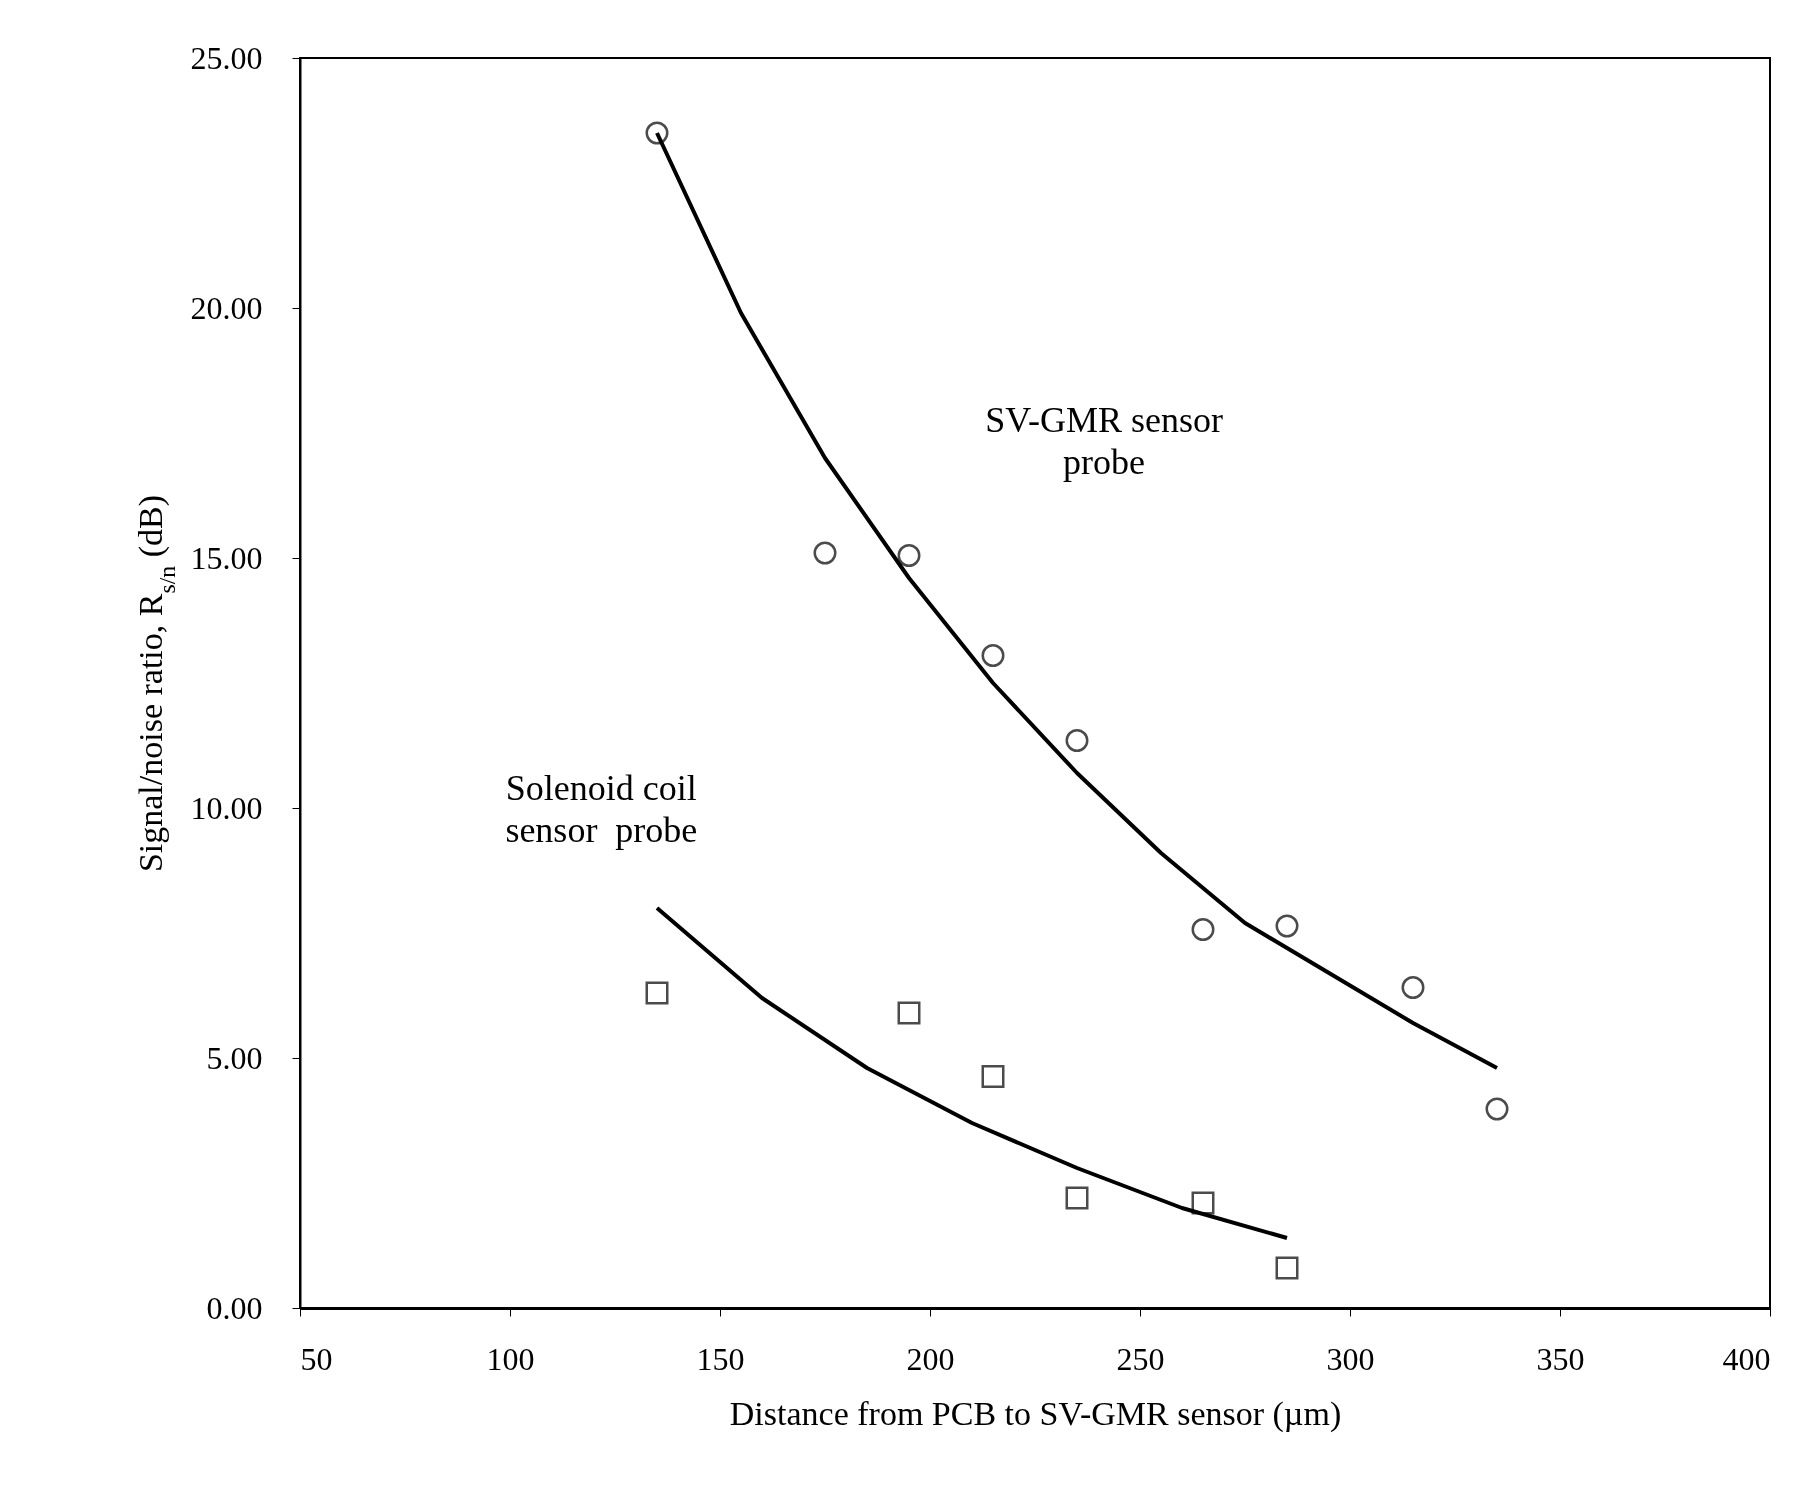 The height and width of the screenshot is (1511, 1815). I want to click on line-series, so click(972, 1073).